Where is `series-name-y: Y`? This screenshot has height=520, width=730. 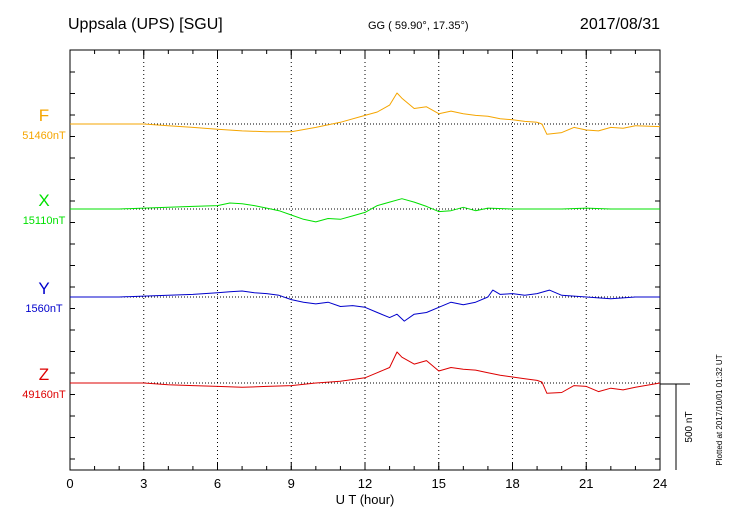
series-name-y: Y is located at coordinates (43, 288).